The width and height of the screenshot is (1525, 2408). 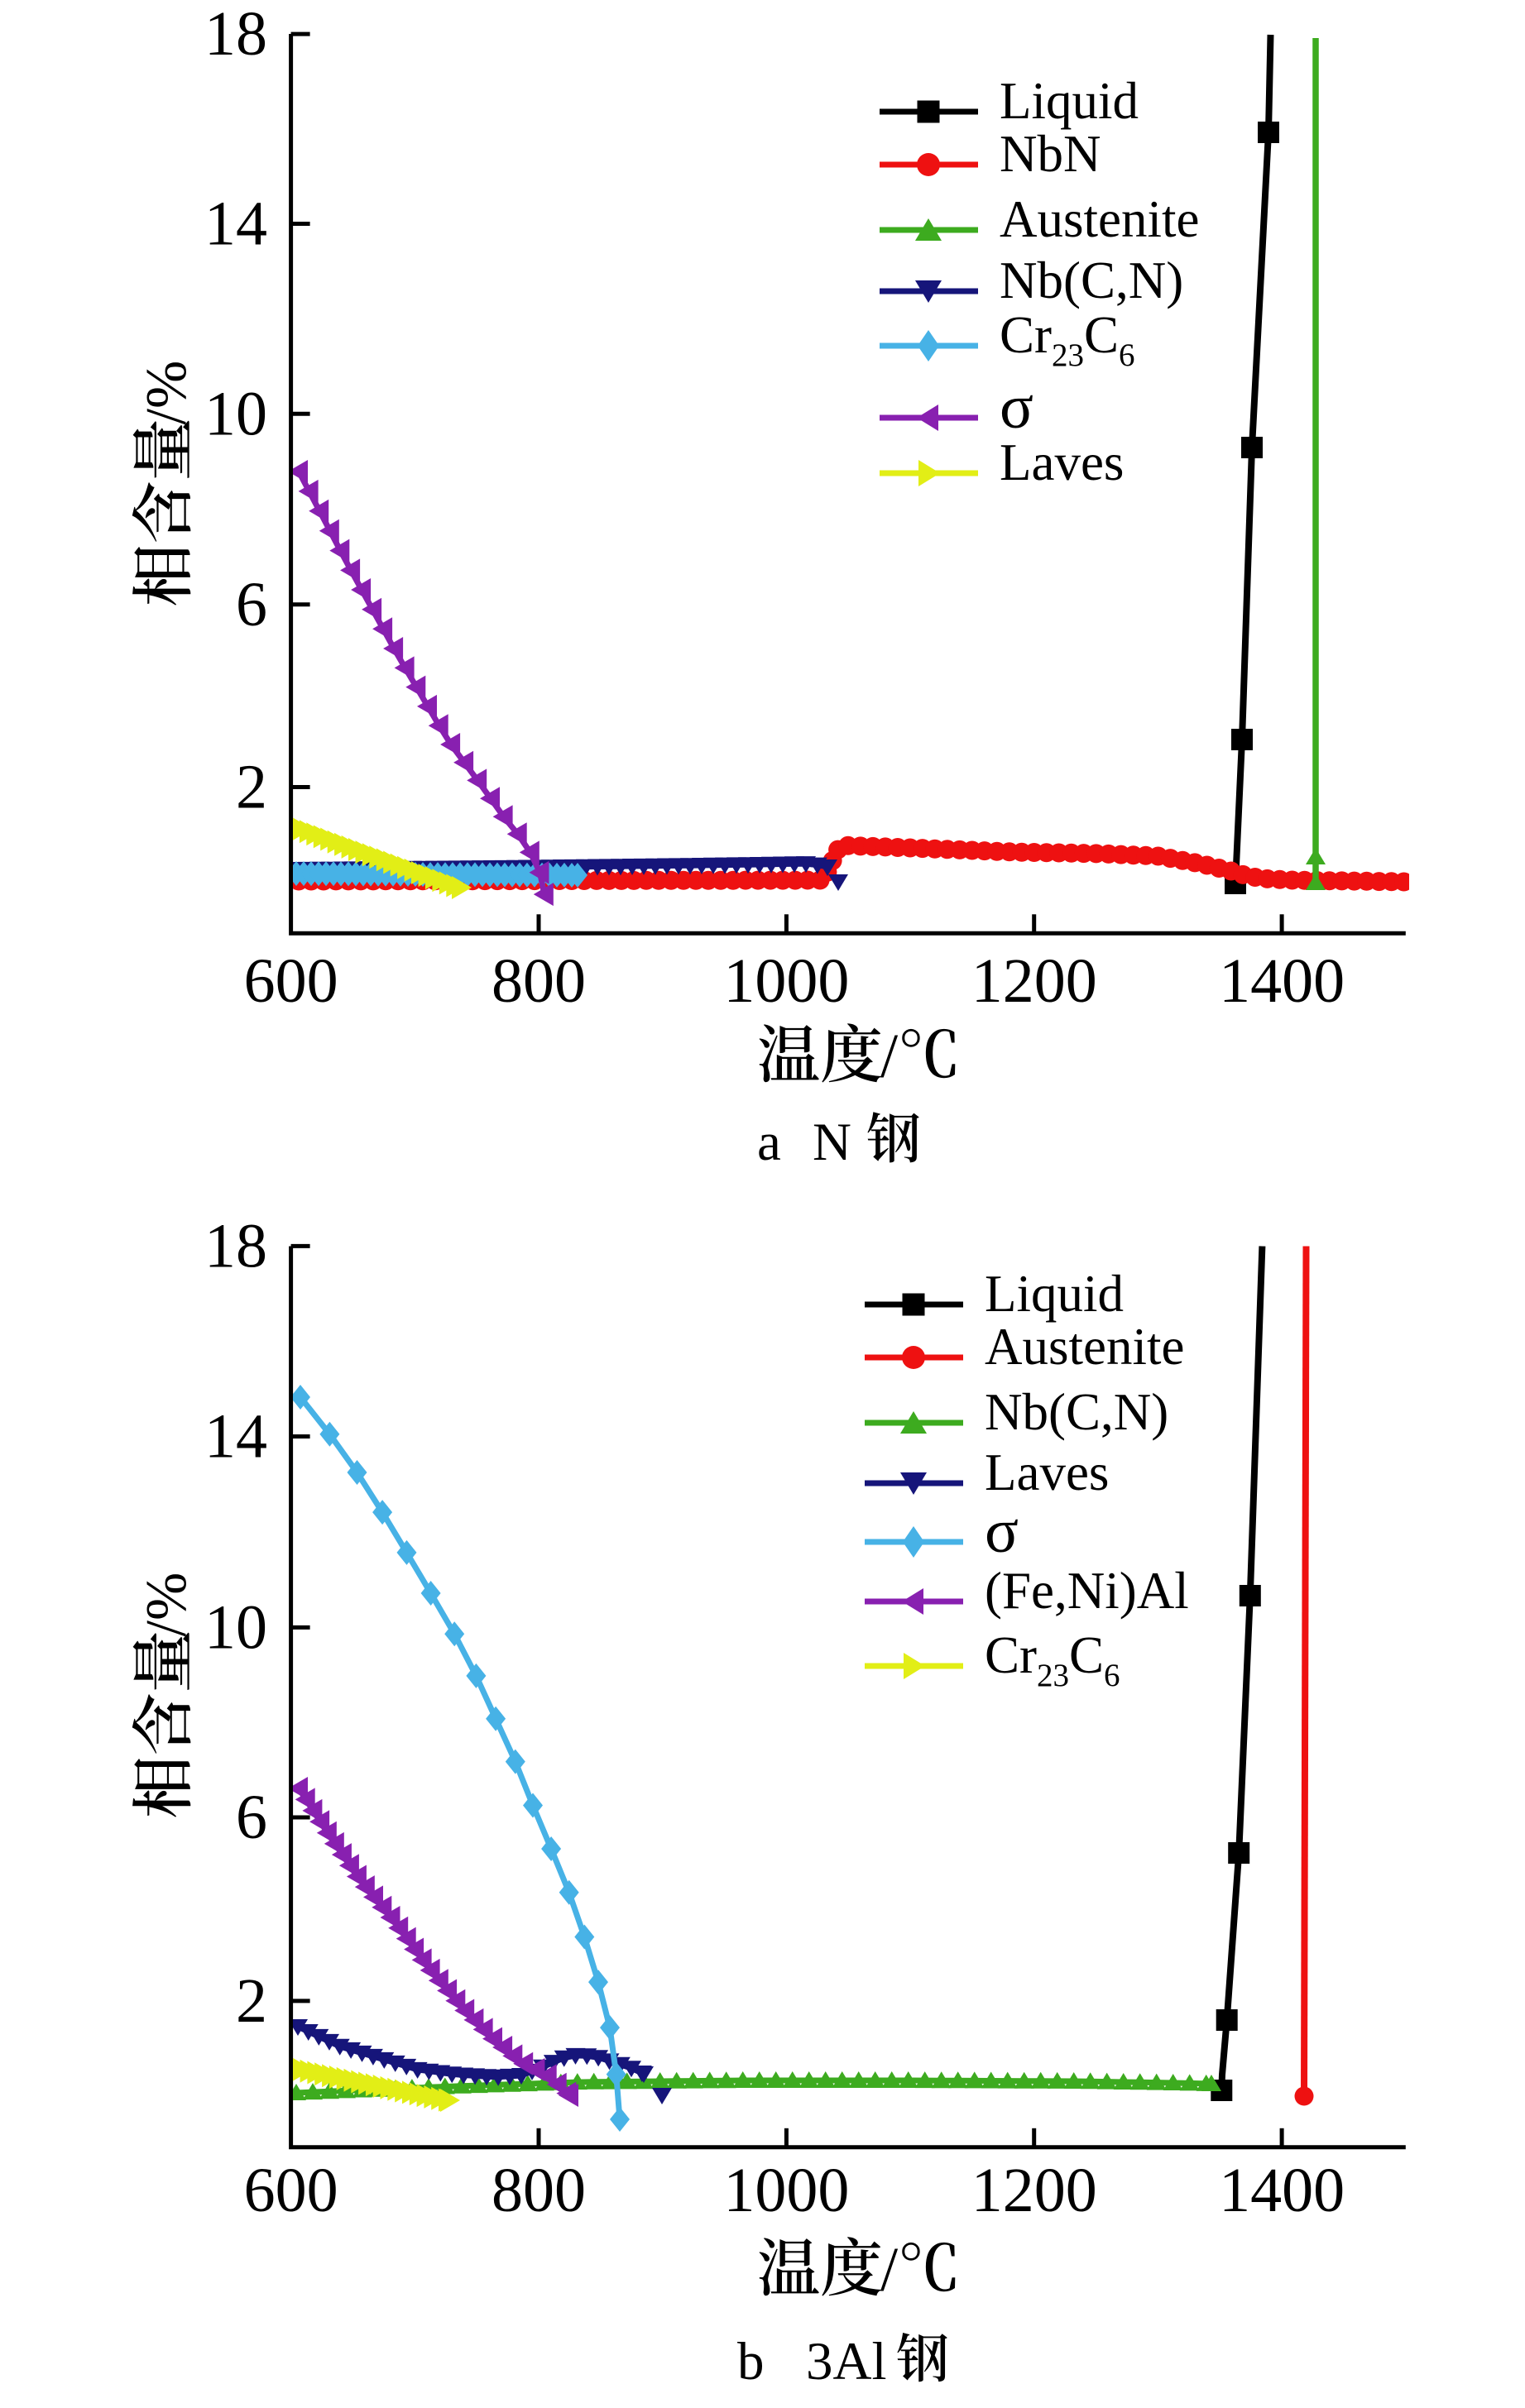 What do you see at coordinates (846, 2361) in the screenshot?
I see `svg-text: 3Al` at bounding box center [846, 2361].